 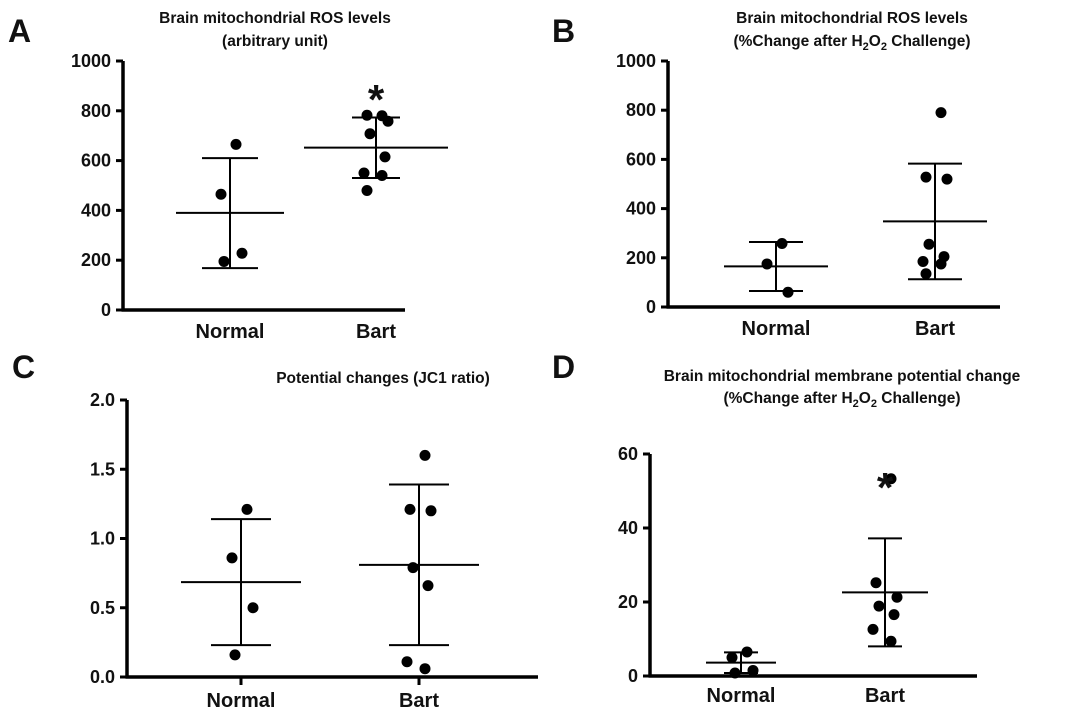 I want to click on panel-letter: C, so click(x=23, y=367).